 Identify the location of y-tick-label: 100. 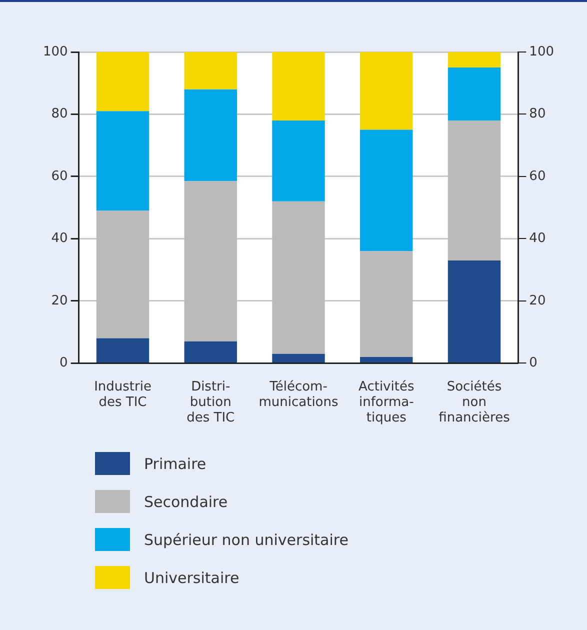
(541, 52).